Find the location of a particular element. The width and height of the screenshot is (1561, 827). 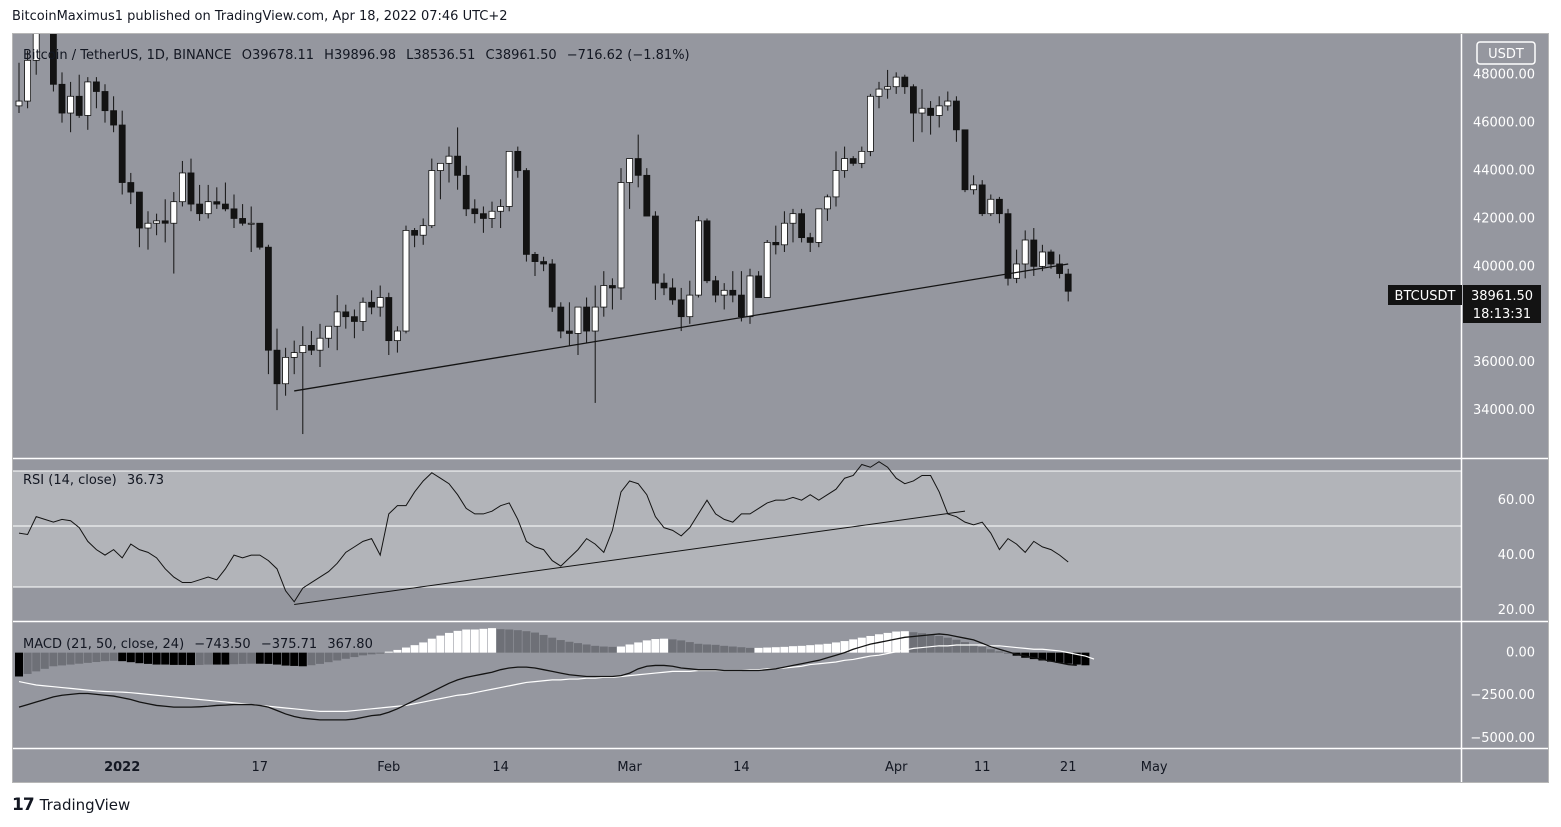

y-tick-label: 34000.00 is located at coordinates (1504, 410).